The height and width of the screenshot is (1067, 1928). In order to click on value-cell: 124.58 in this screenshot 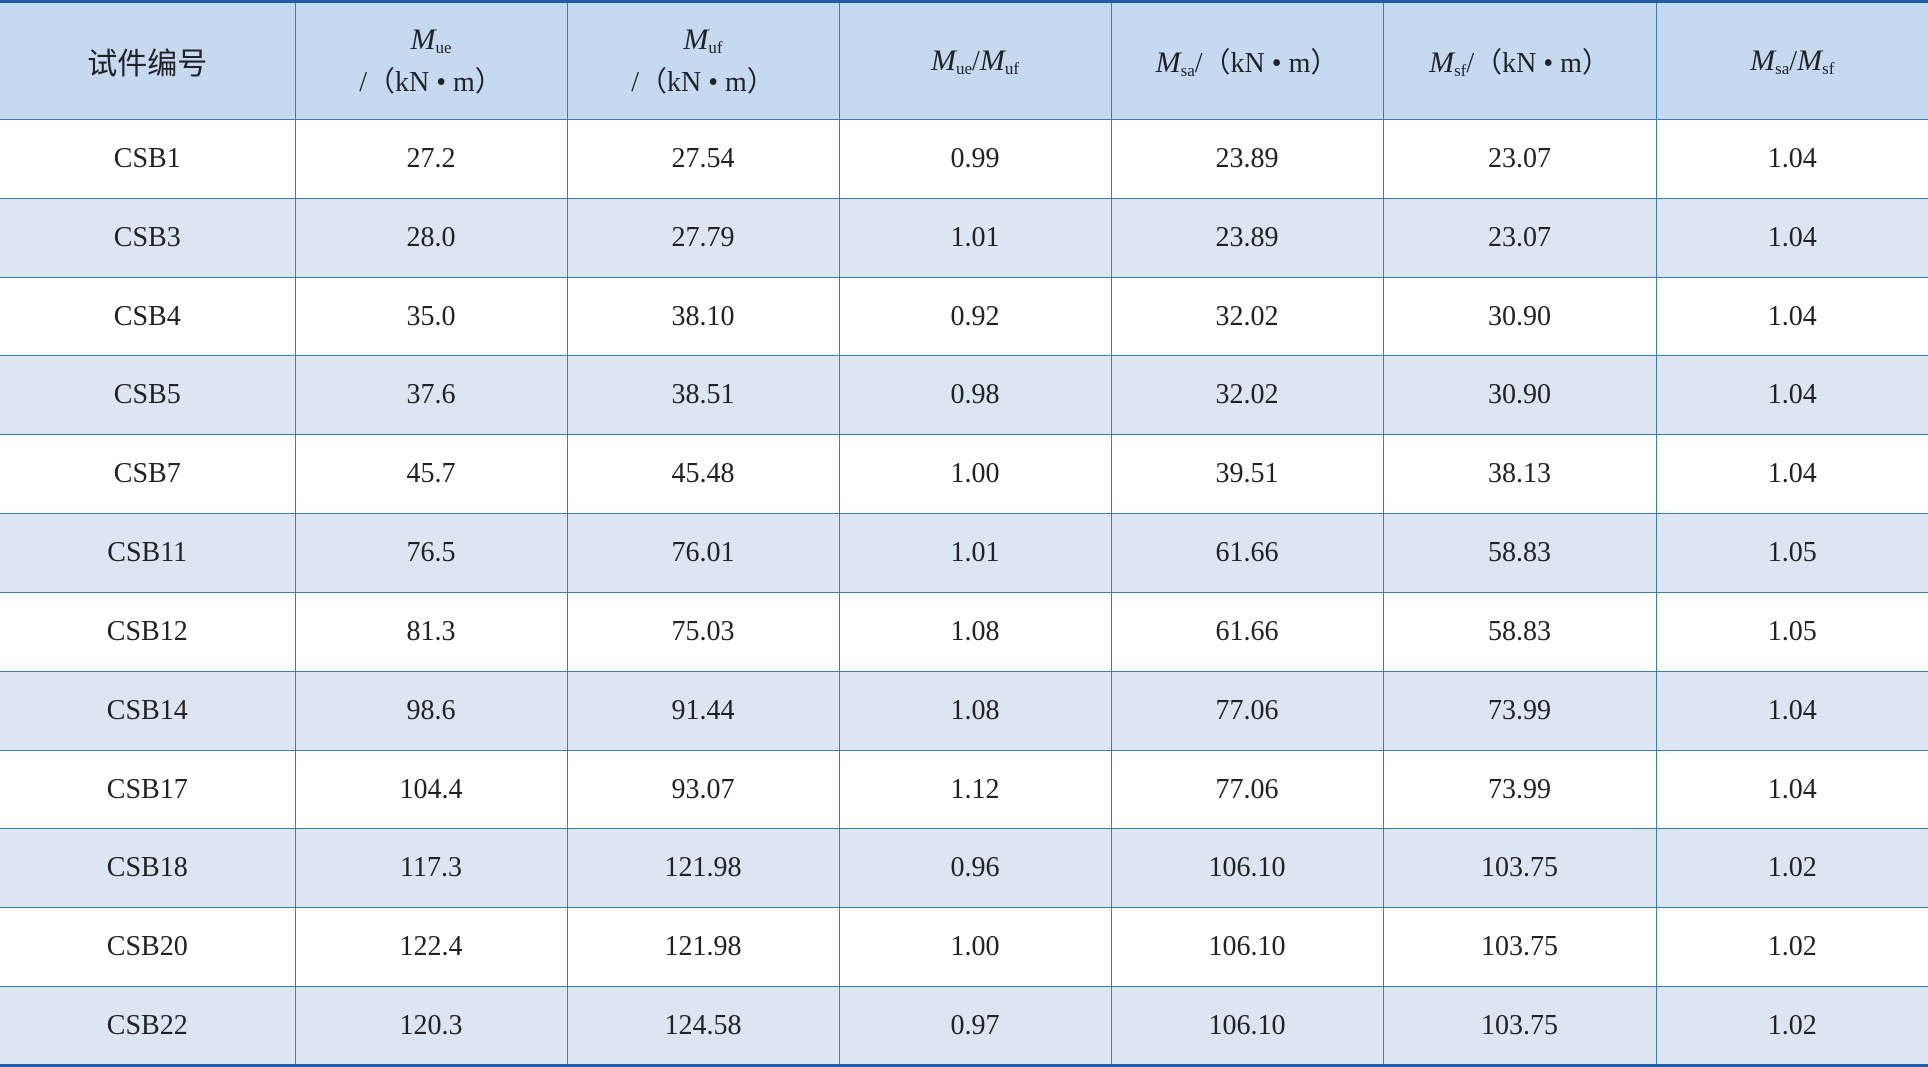, I will do `click(703, 1026)`.